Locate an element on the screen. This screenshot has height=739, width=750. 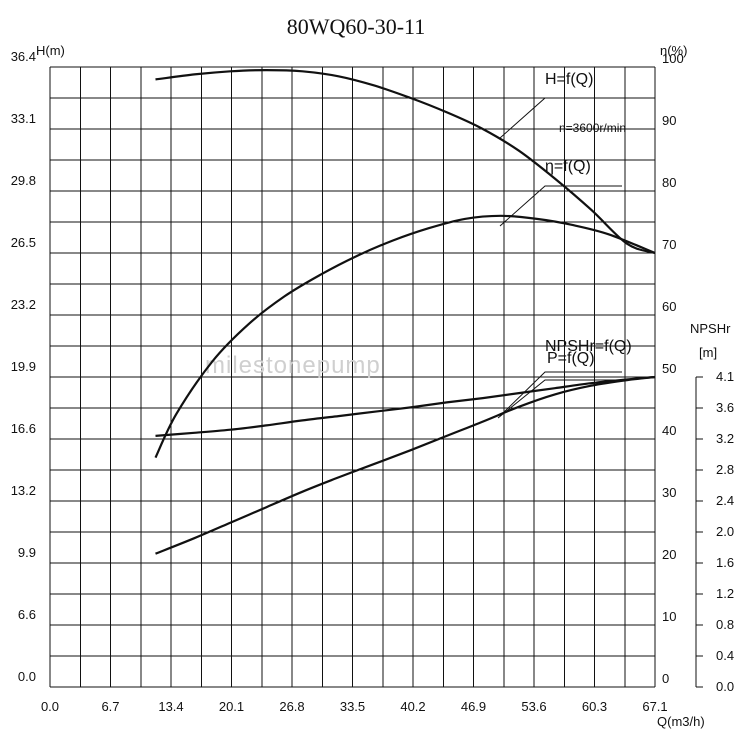
power-leader is located at coordinates (559, 399).